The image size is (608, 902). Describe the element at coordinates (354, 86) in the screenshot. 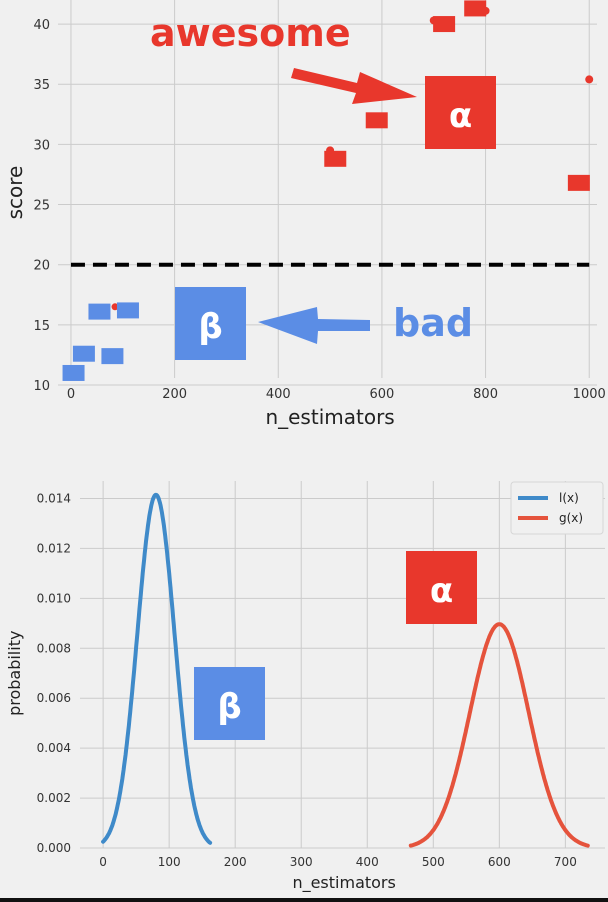

I see `awesome-arrow` at that location.